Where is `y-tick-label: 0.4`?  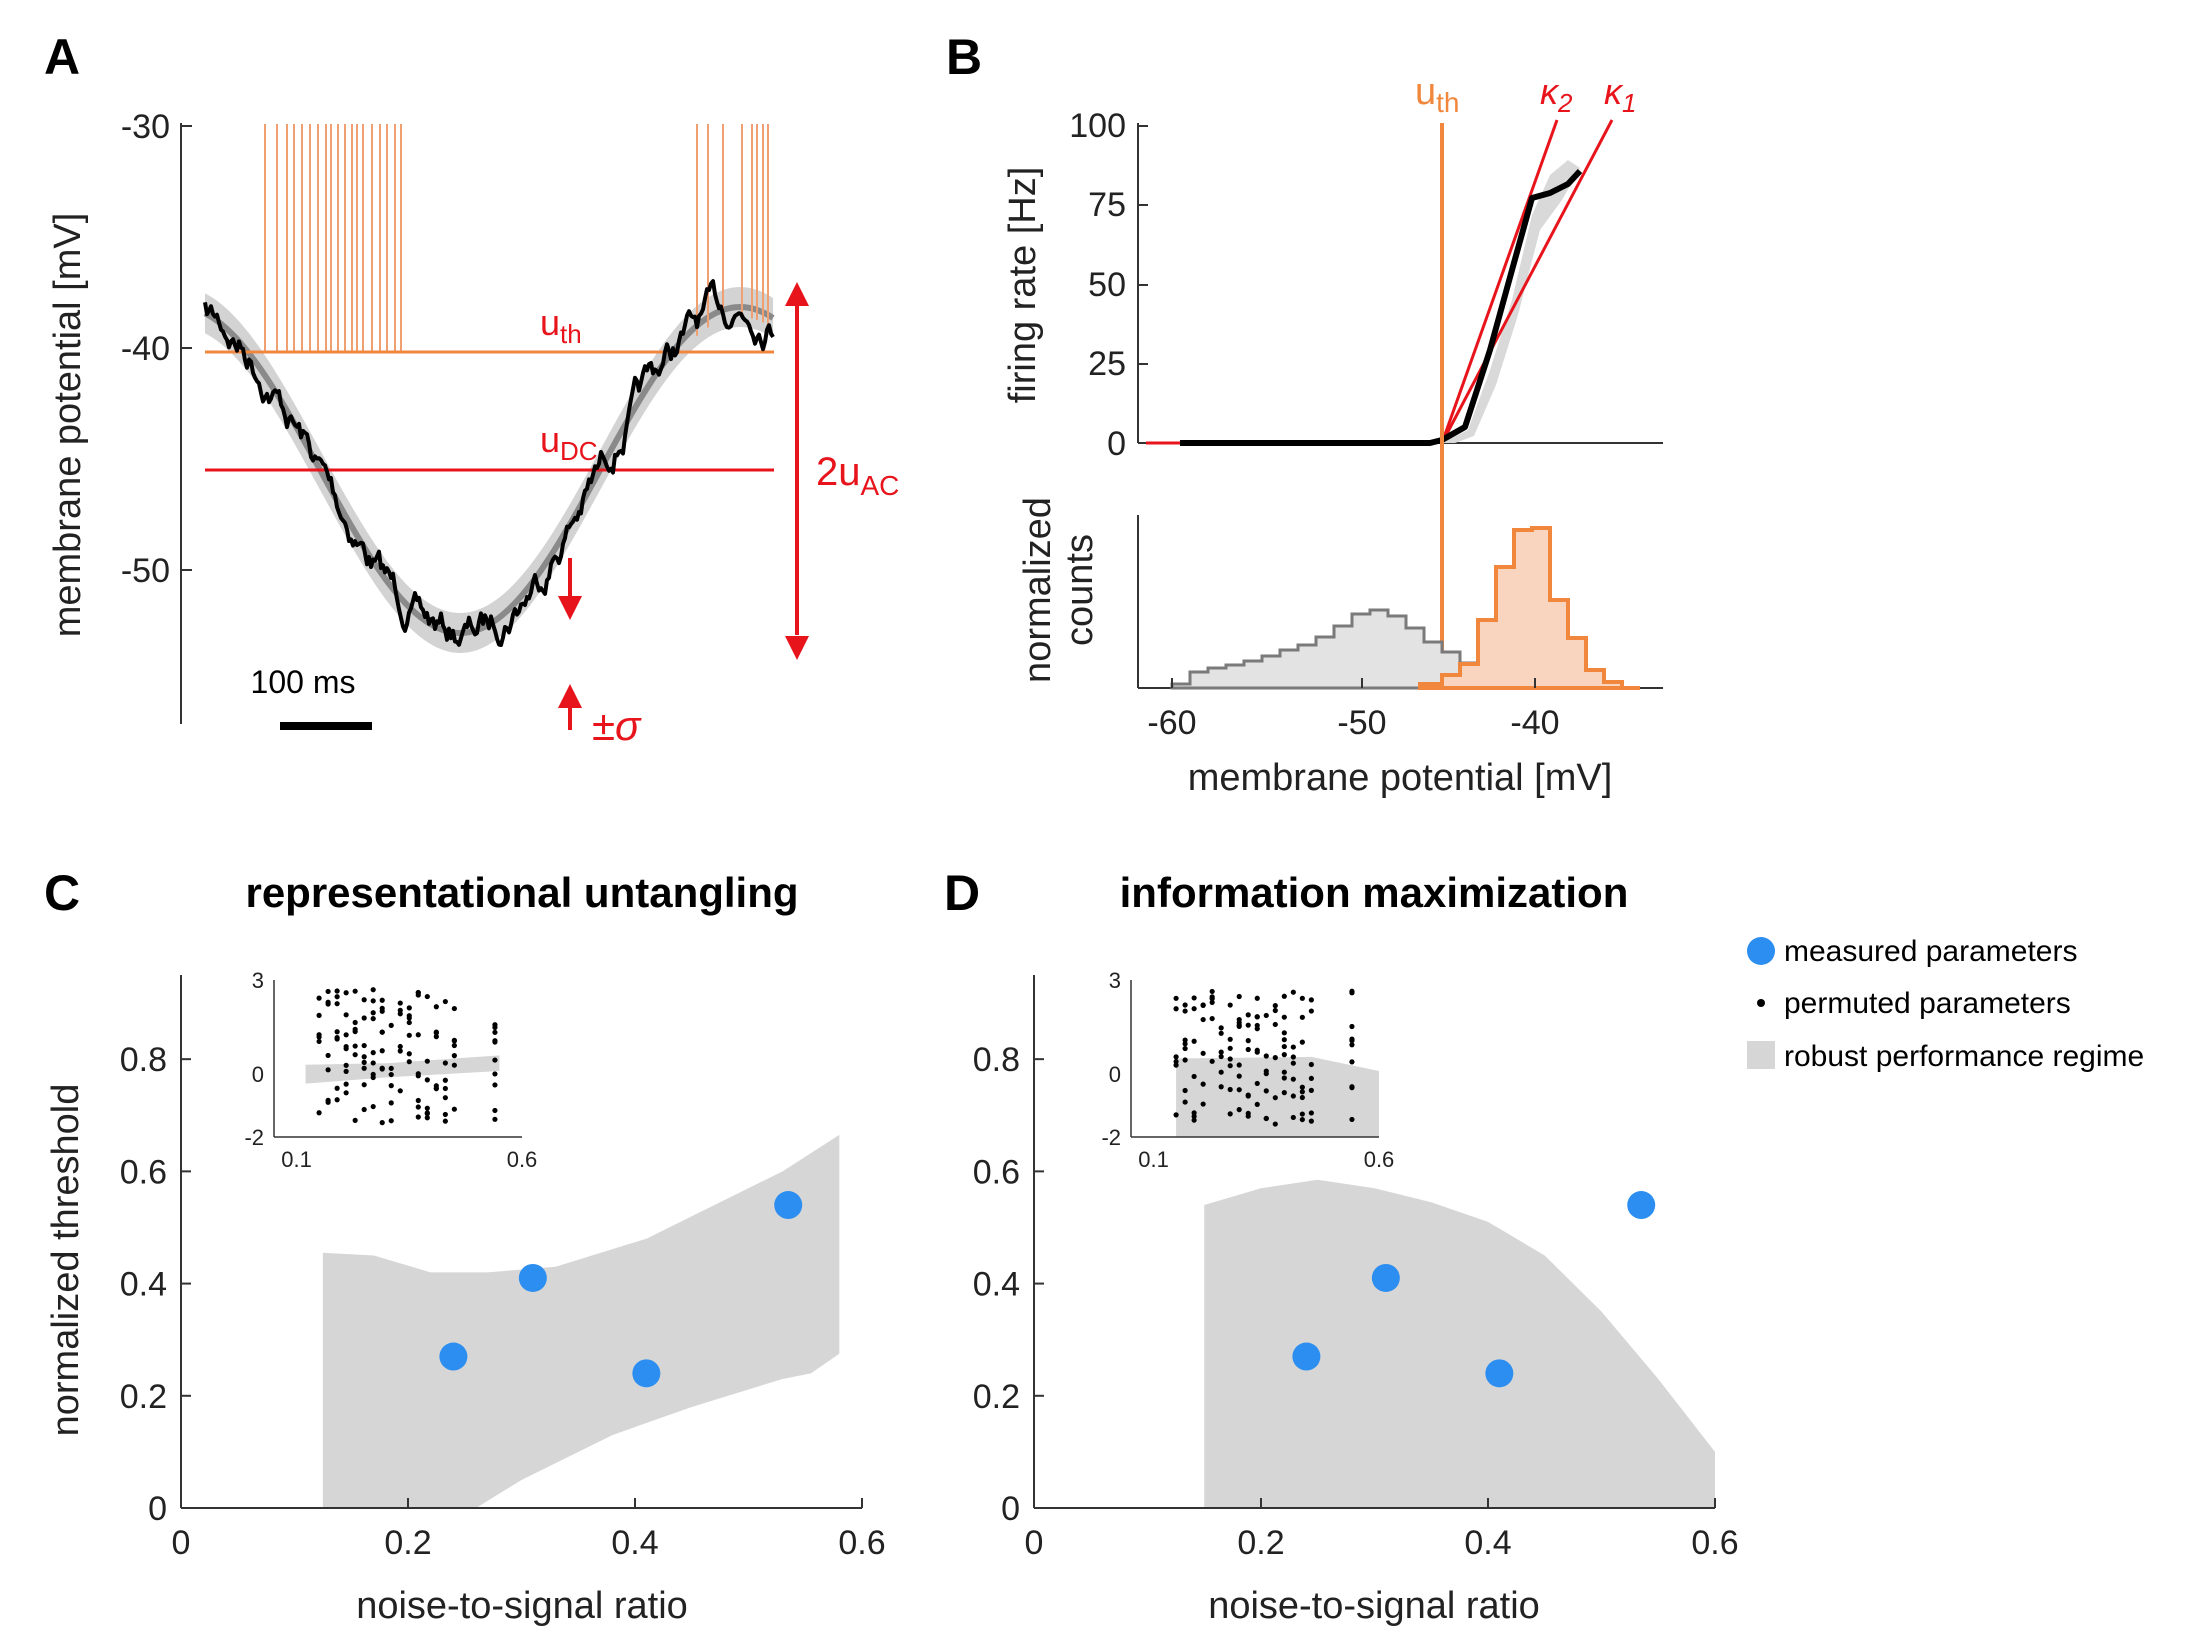 y-tick-label: 0.4 is located at coordinates (996, 1285).